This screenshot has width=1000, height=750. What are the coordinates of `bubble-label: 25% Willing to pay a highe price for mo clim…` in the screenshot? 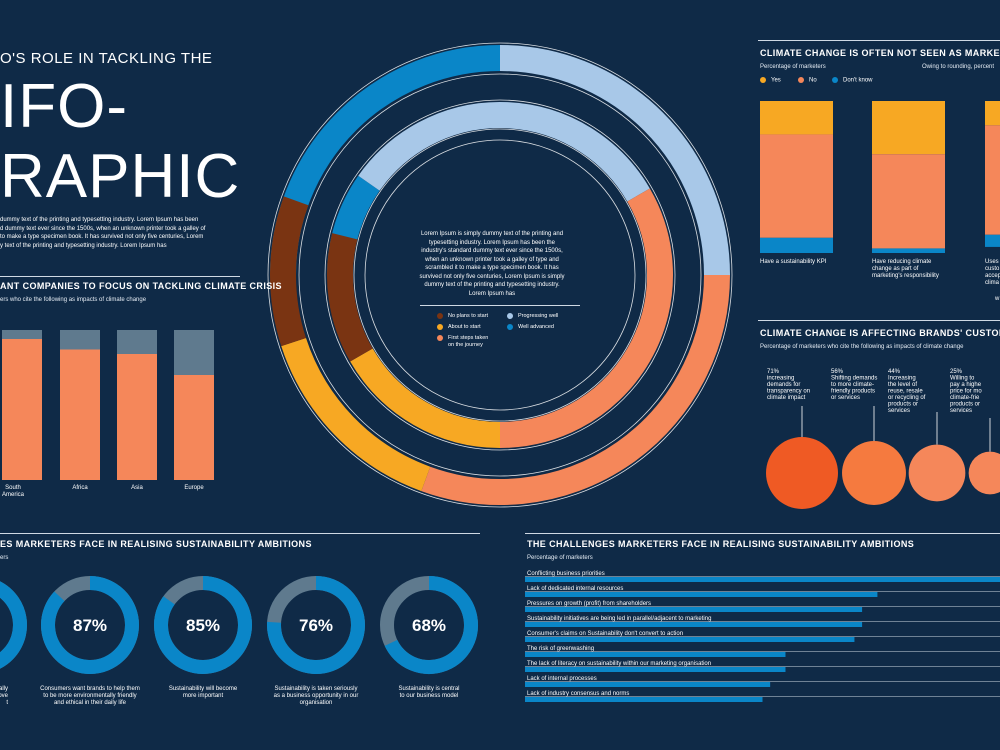 It's located at (966, 391).